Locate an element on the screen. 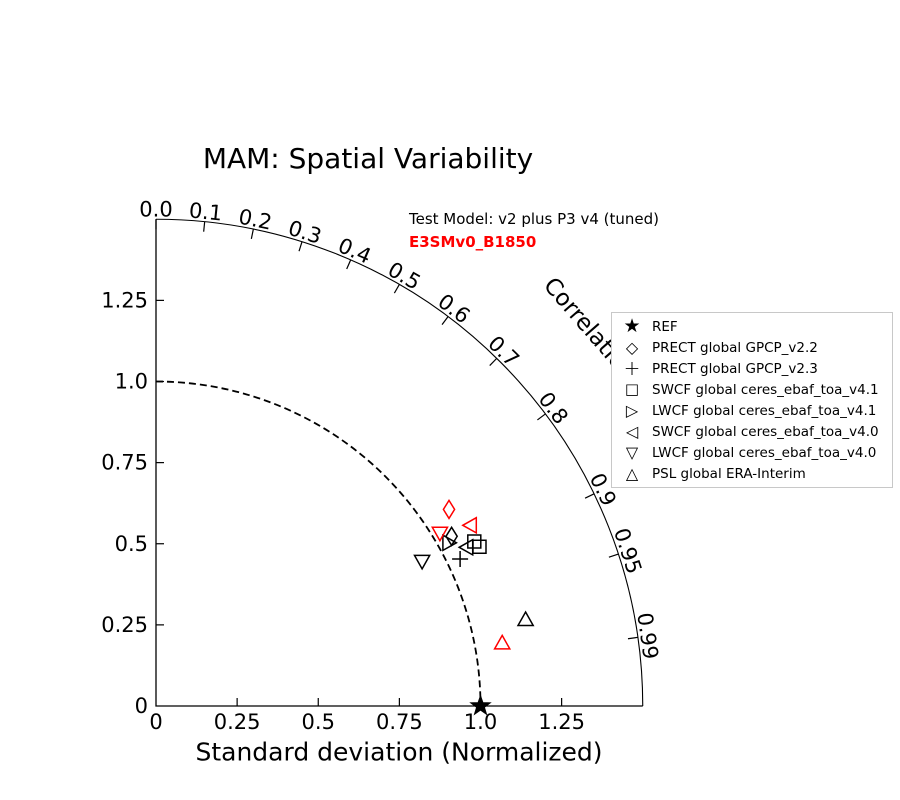 The width and height of the screenshot is (900, 800). legend-item: □ SWCF global ceres_ebaf_toa_v4.1 is located at coordinates (752, 389).